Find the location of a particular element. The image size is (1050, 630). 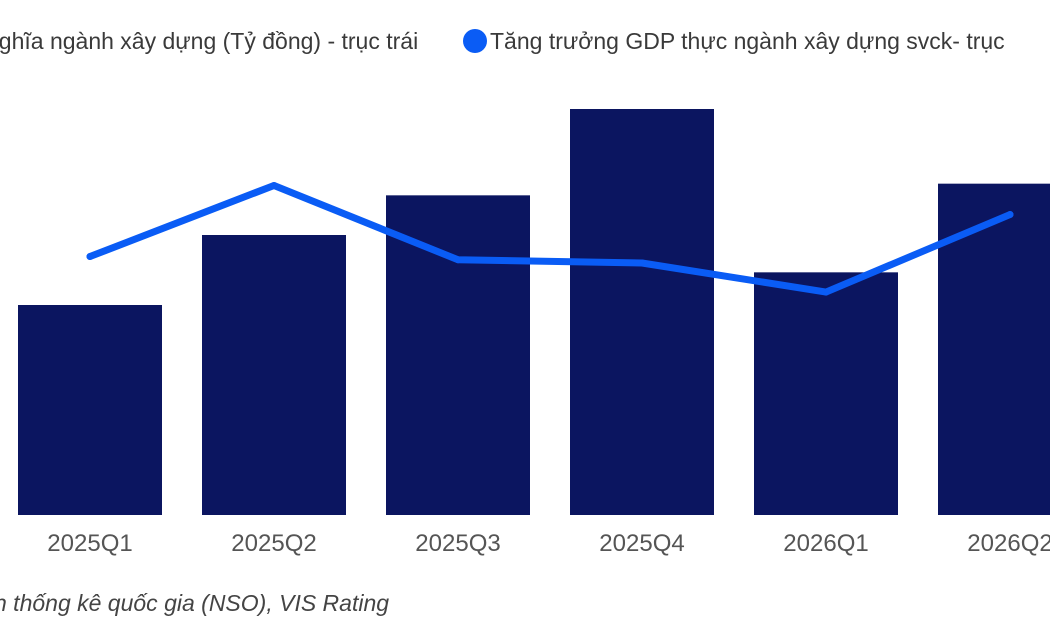

x-axis-ticks: 2025Q1 2025Q2 2025Q3 2025Q4 2026Q1 2026Q2 is located at coordinates (548, 543).